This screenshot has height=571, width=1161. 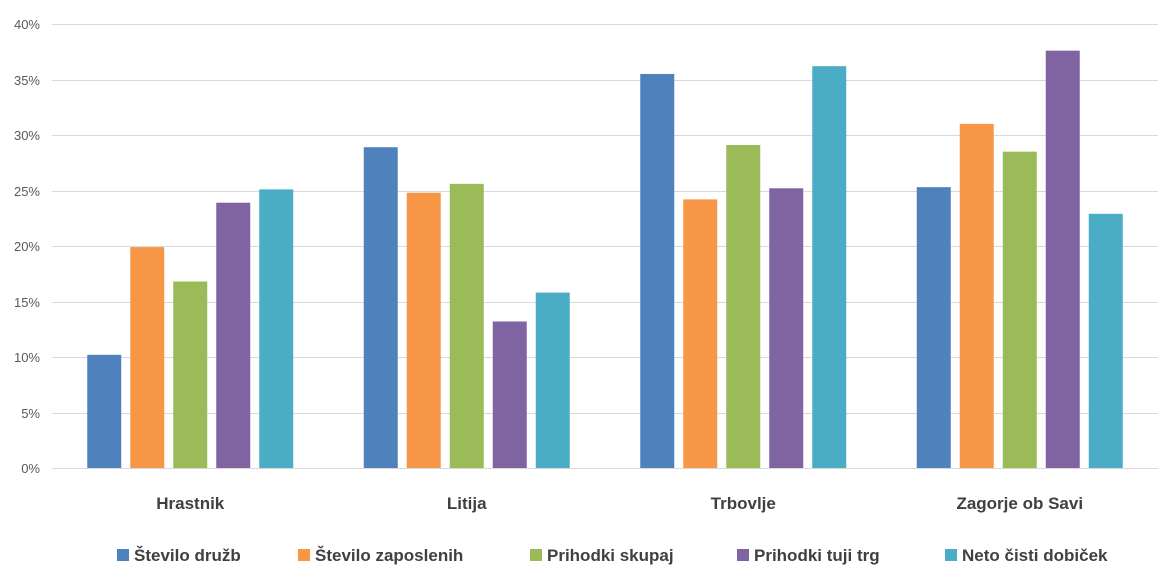 What do you see at coordinates (27, 135) in the screenshot?
I see `y-tick-label: 30%` at bounding box center [27, 135].